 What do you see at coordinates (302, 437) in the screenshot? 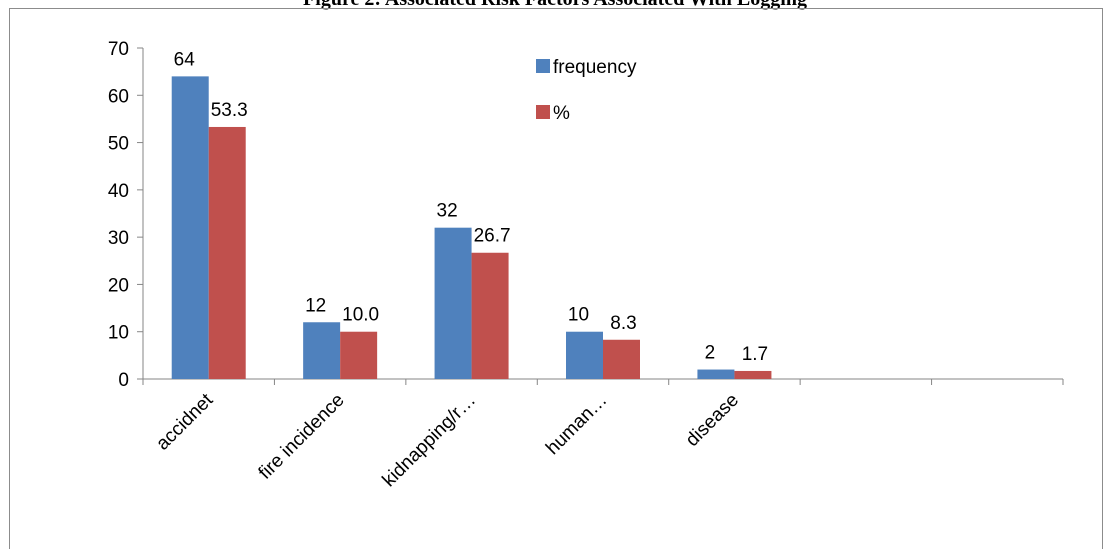
I see `x-tick-label: fire incidence` at bounding box center [302, 437].